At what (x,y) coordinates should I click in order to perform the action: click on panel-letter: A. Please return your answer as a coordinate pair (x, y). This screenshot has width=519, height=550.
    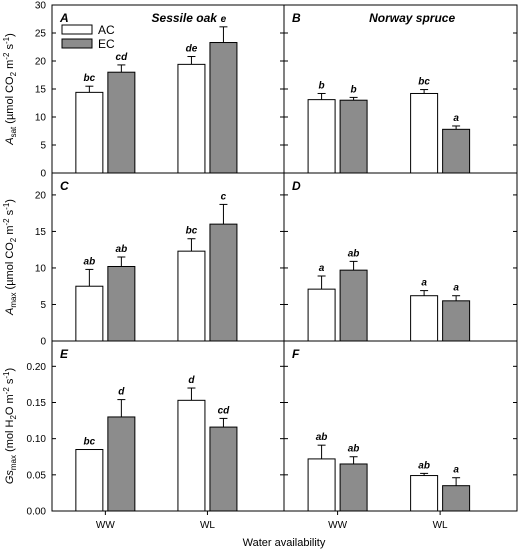
    Looking at the image, I should click on (64, 18).